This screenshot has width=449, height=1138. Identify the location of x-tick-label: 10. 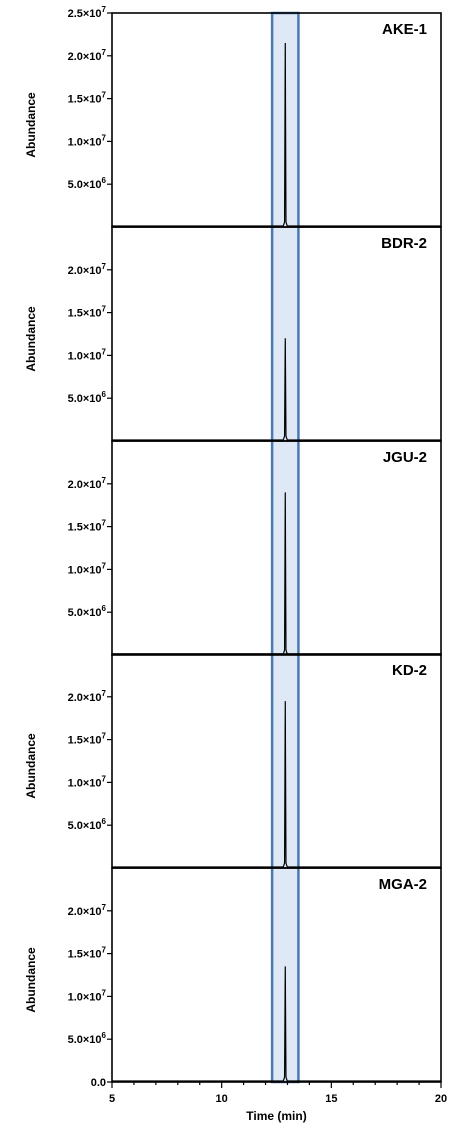
(222, 1099).